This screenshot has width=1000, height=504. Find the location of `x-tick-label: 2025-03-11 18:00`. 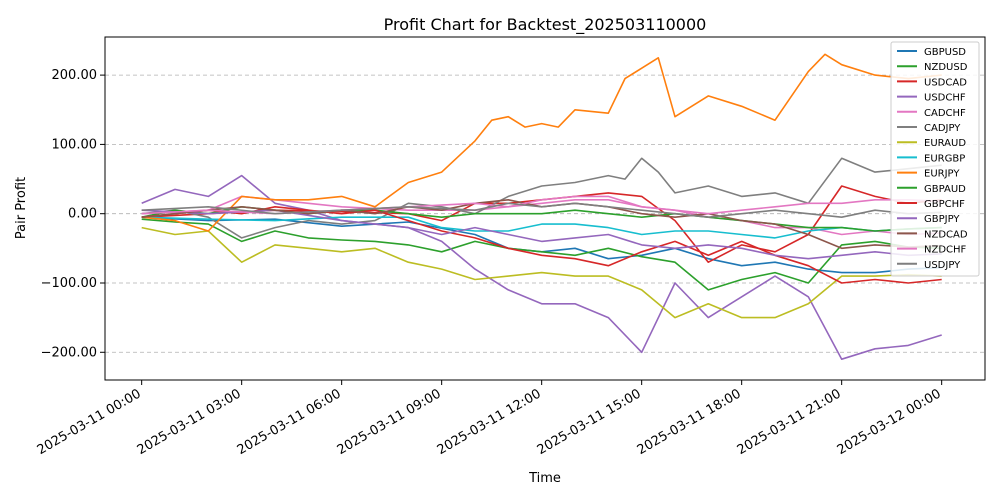

x-tick-label: 2025-03-11 18:00 is located at coordinates (689, 422).